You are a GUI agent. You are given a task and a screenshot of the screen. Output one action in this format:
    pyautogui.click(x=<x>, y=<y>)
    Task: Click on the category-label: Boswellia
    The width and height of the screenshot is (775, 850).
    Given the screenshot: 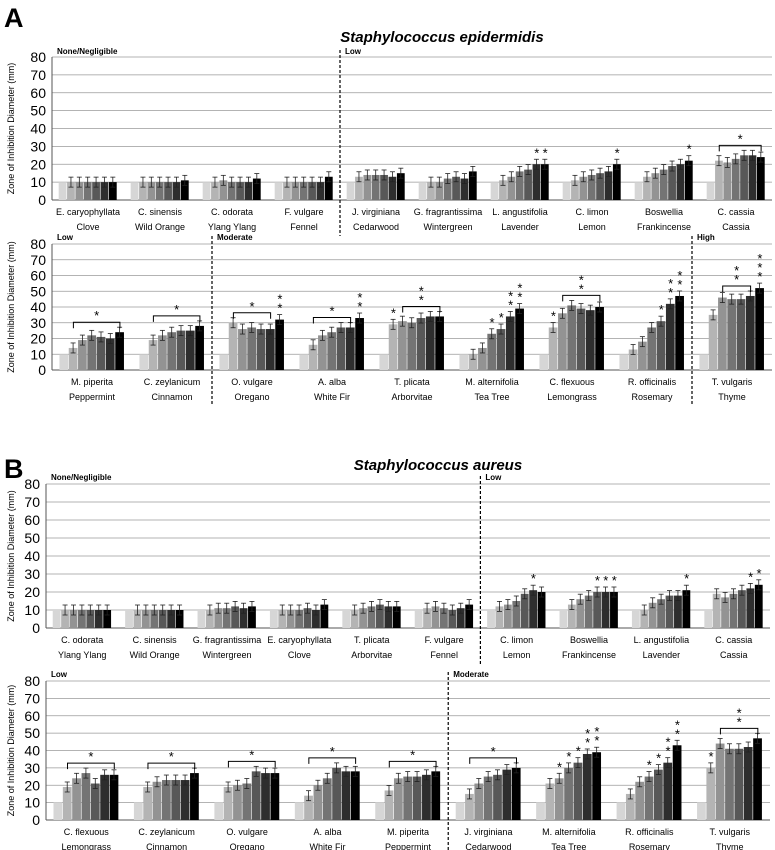 What is the action you would take?
    pyautogui.click(x=589, y=640)
    